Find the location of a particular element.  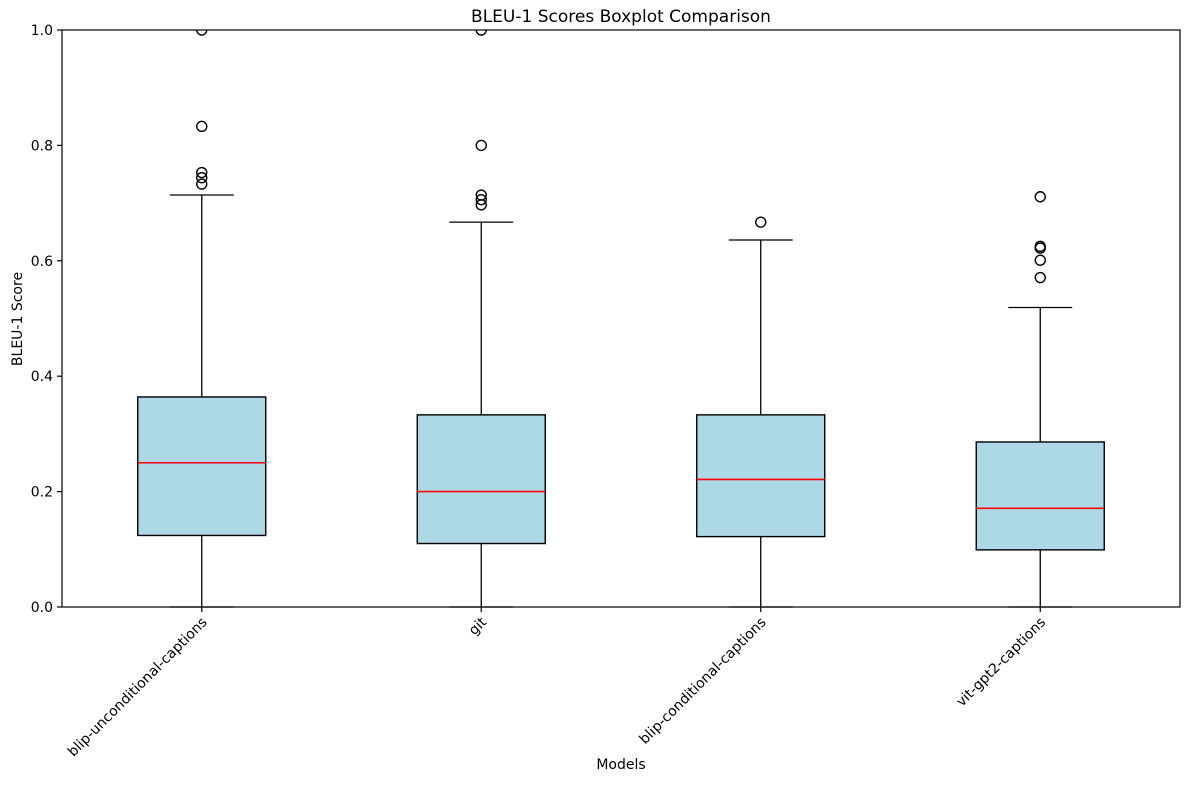

y-tick-label: 0.0 is located at coordinates (42, 608).